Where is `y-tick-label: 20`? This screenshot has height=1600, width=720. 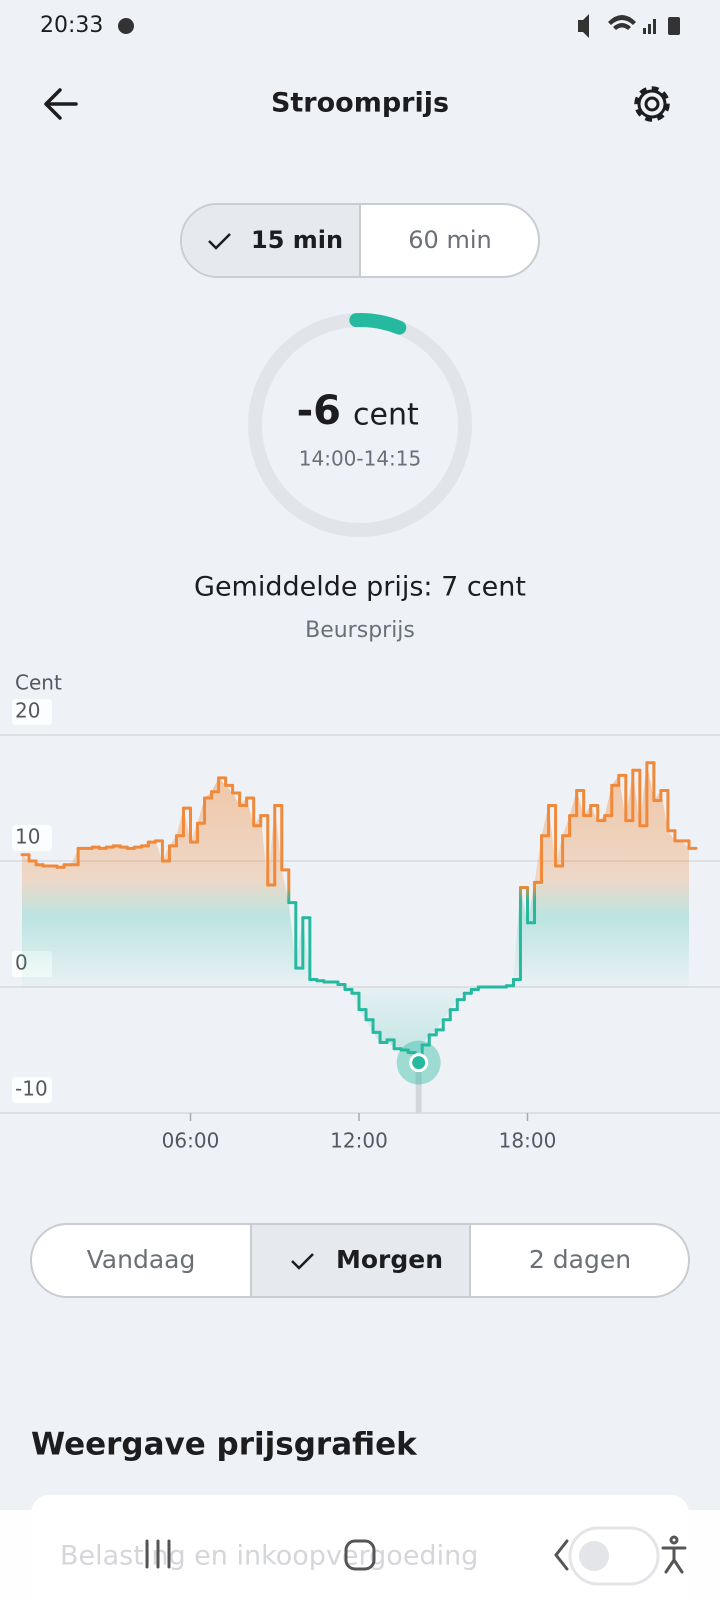
y-tick-label: 20 is located at coordinates (27, 711).